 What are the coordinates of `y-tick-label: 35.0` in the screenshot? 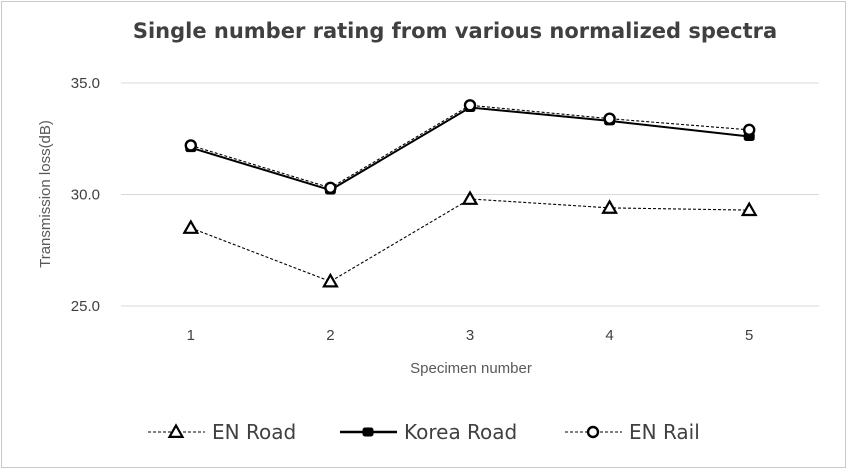 It's located at (85, 83).